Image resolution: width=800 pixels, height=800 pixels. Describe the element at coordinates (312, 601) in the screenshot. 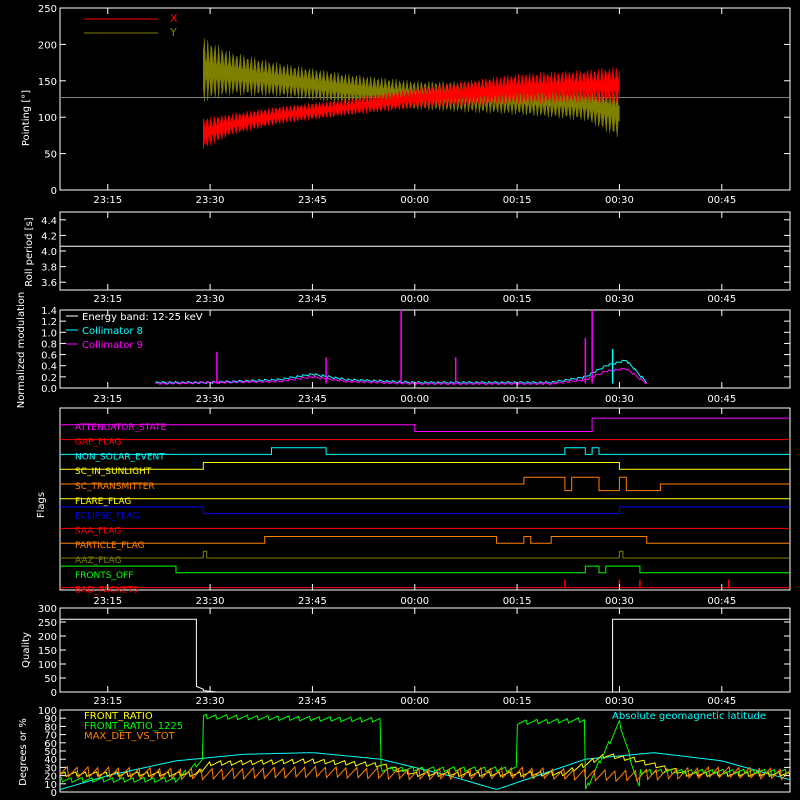

I see `flags-xtick-label: 23:45` at that location.